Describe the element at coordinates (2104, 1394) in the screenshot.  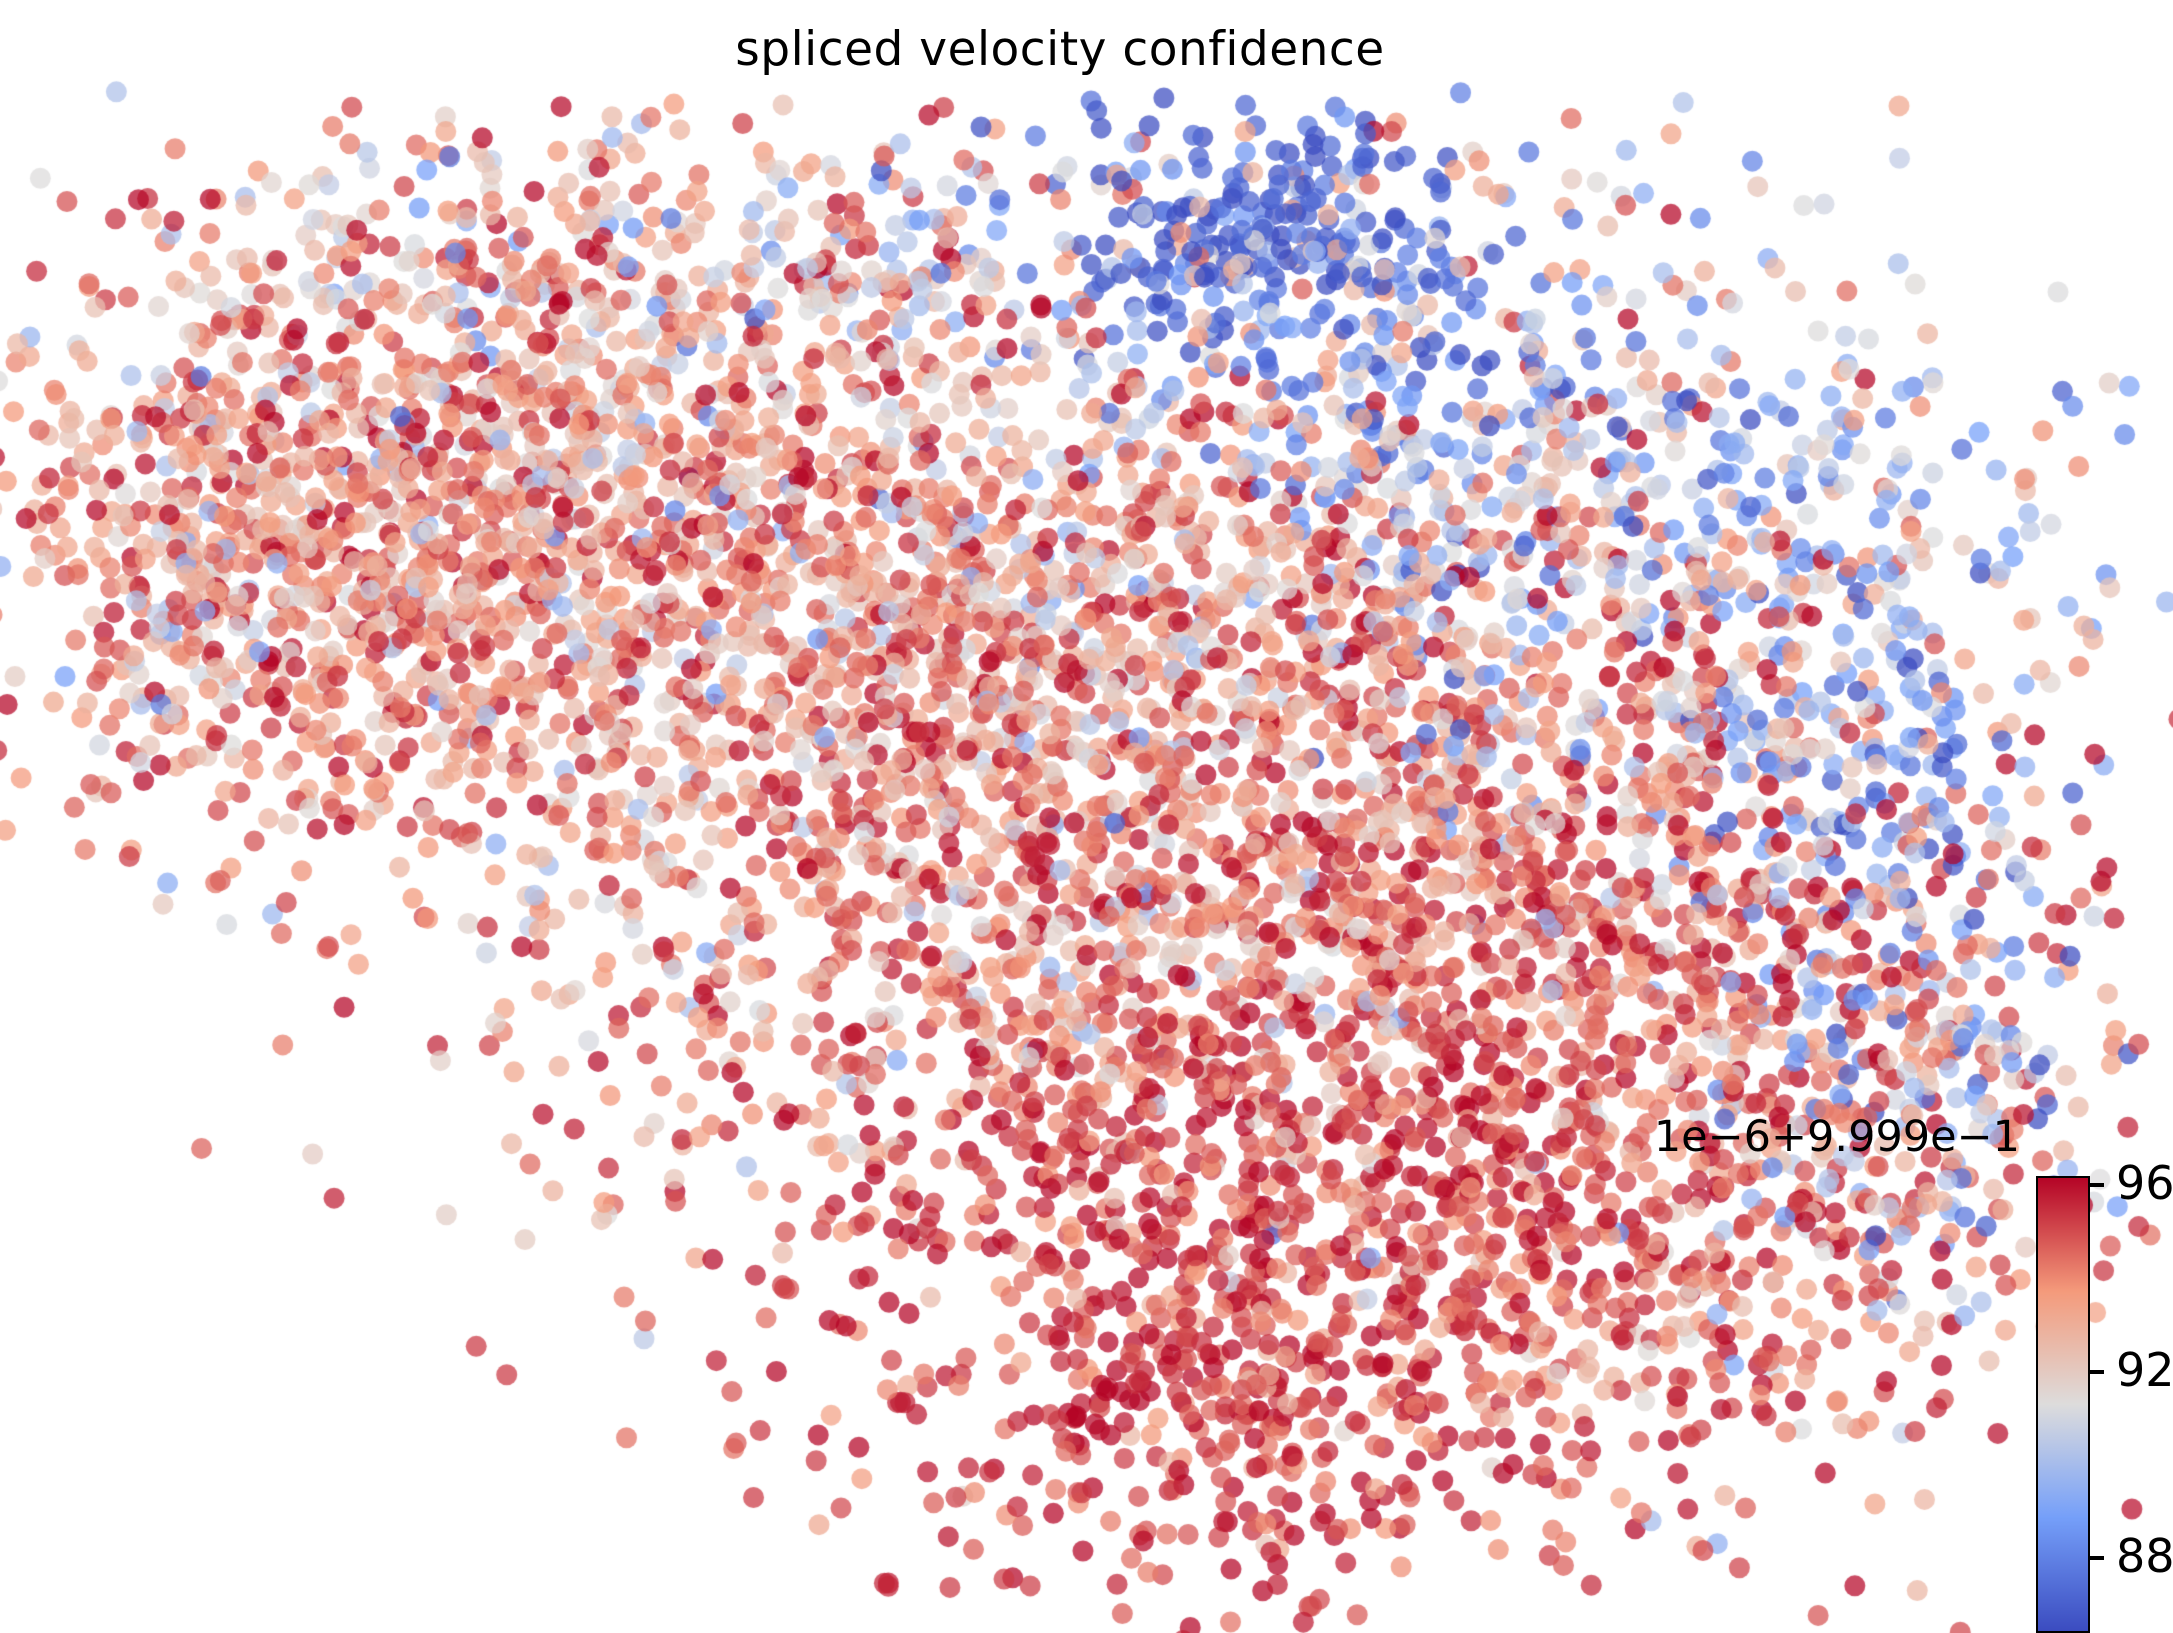
I see `colorbar: 96 92 88` at that location.